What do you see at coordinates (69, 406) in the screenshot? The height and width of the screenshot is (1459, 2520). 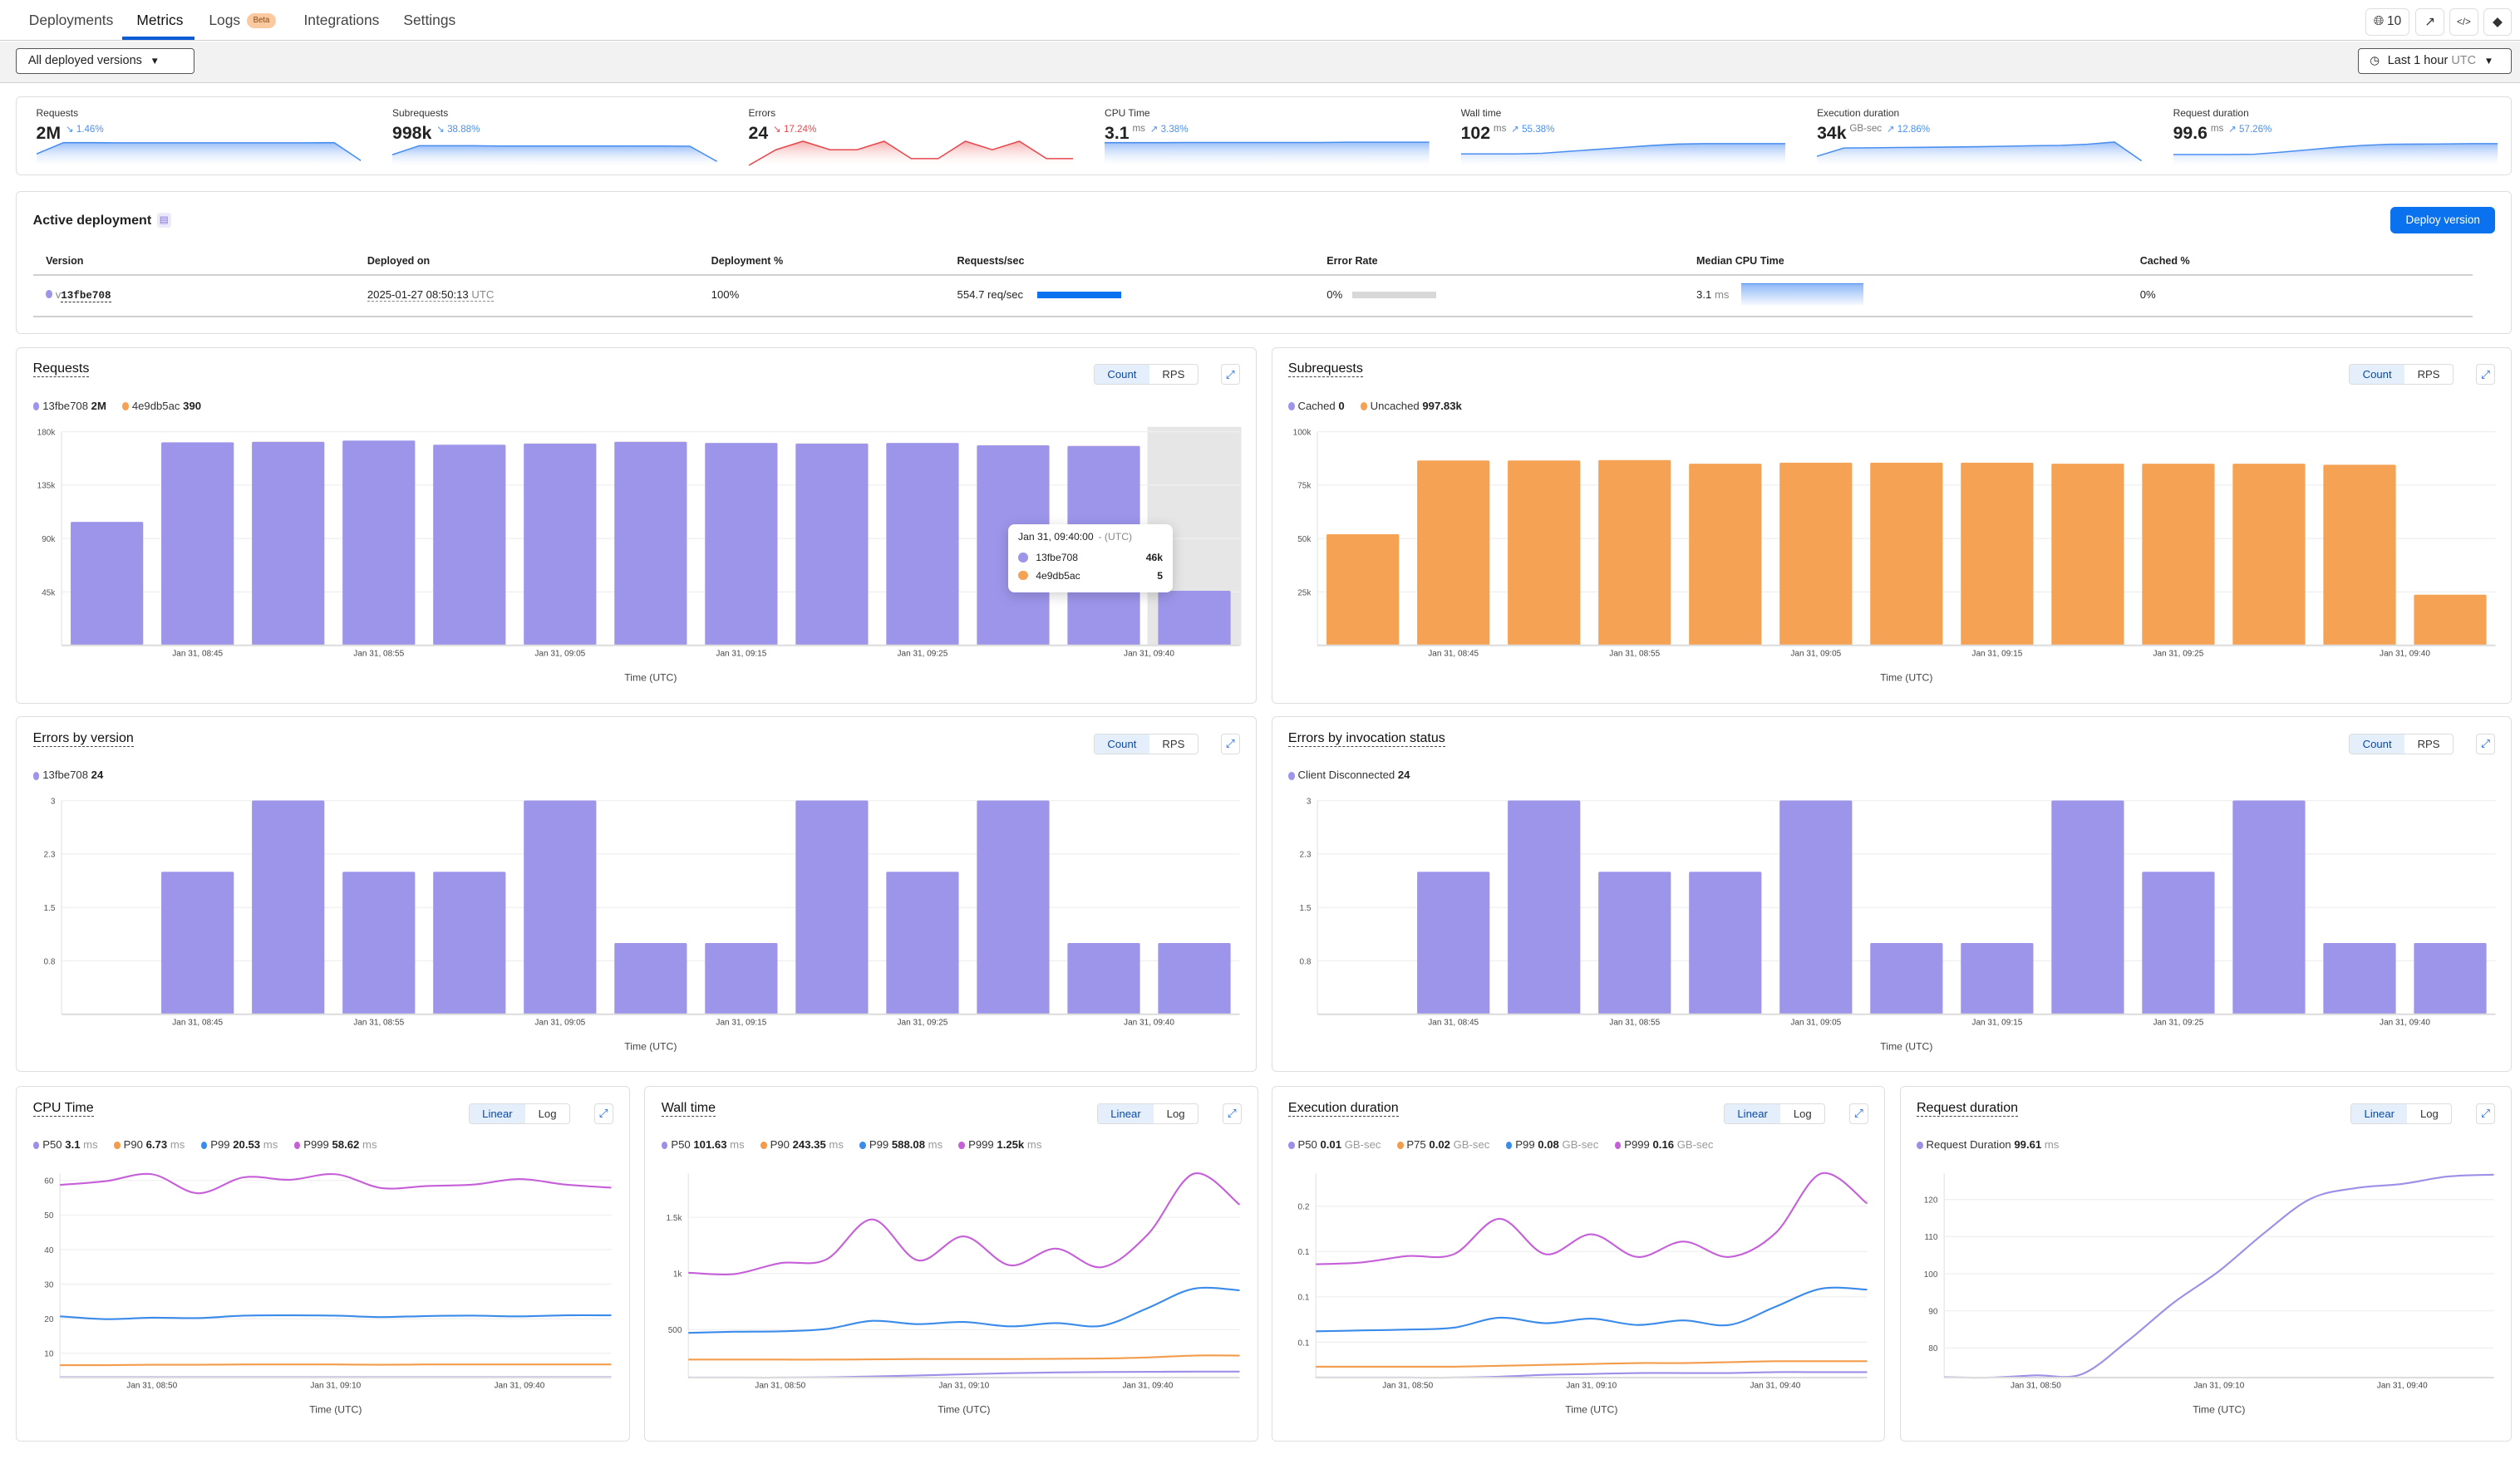 I see `legend-item: 13fbe708 2M` at bounding box center [69, 406].